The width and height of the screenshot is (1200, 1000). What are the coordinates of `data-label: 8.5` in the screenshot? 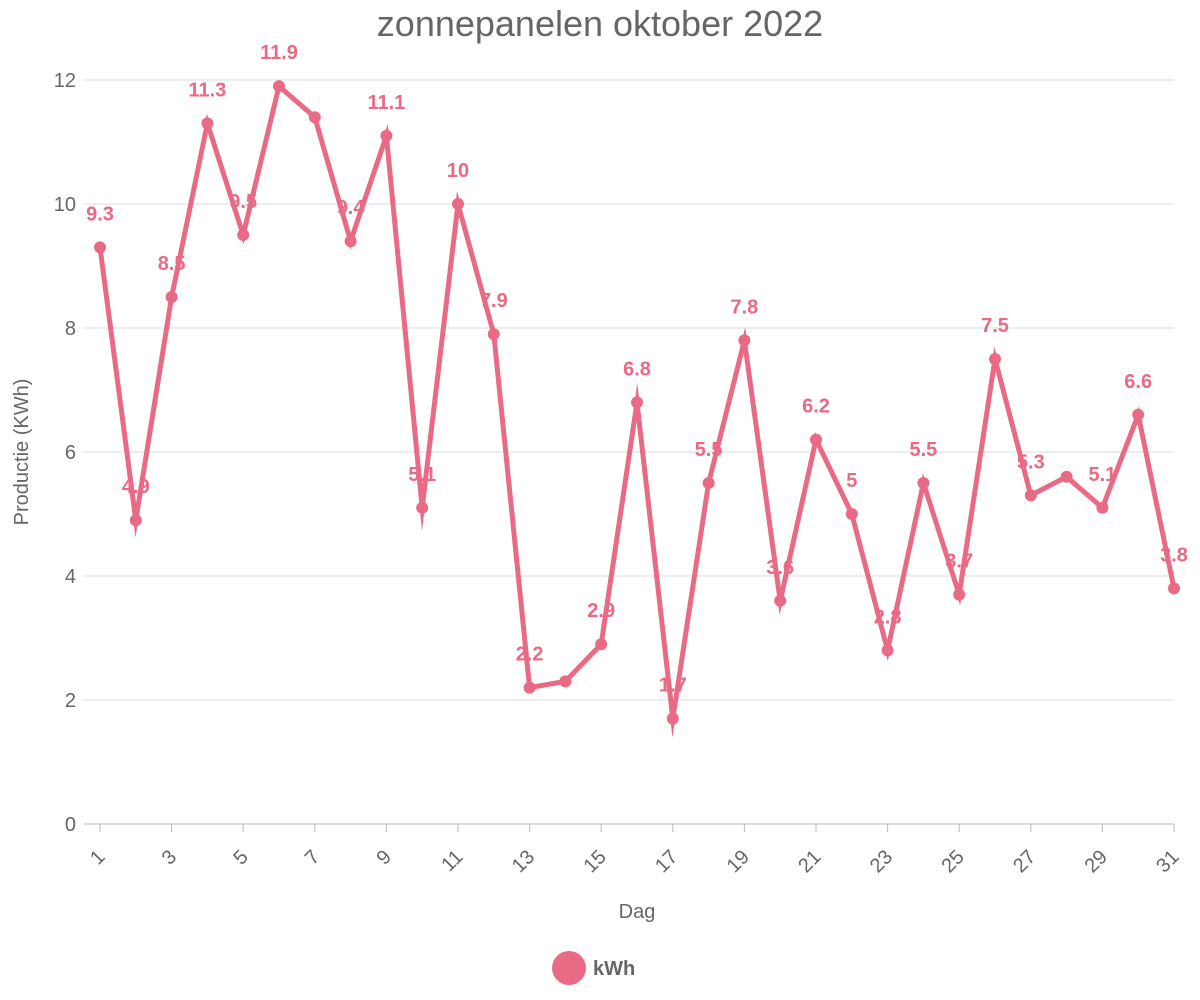 It's located at (172, 264).